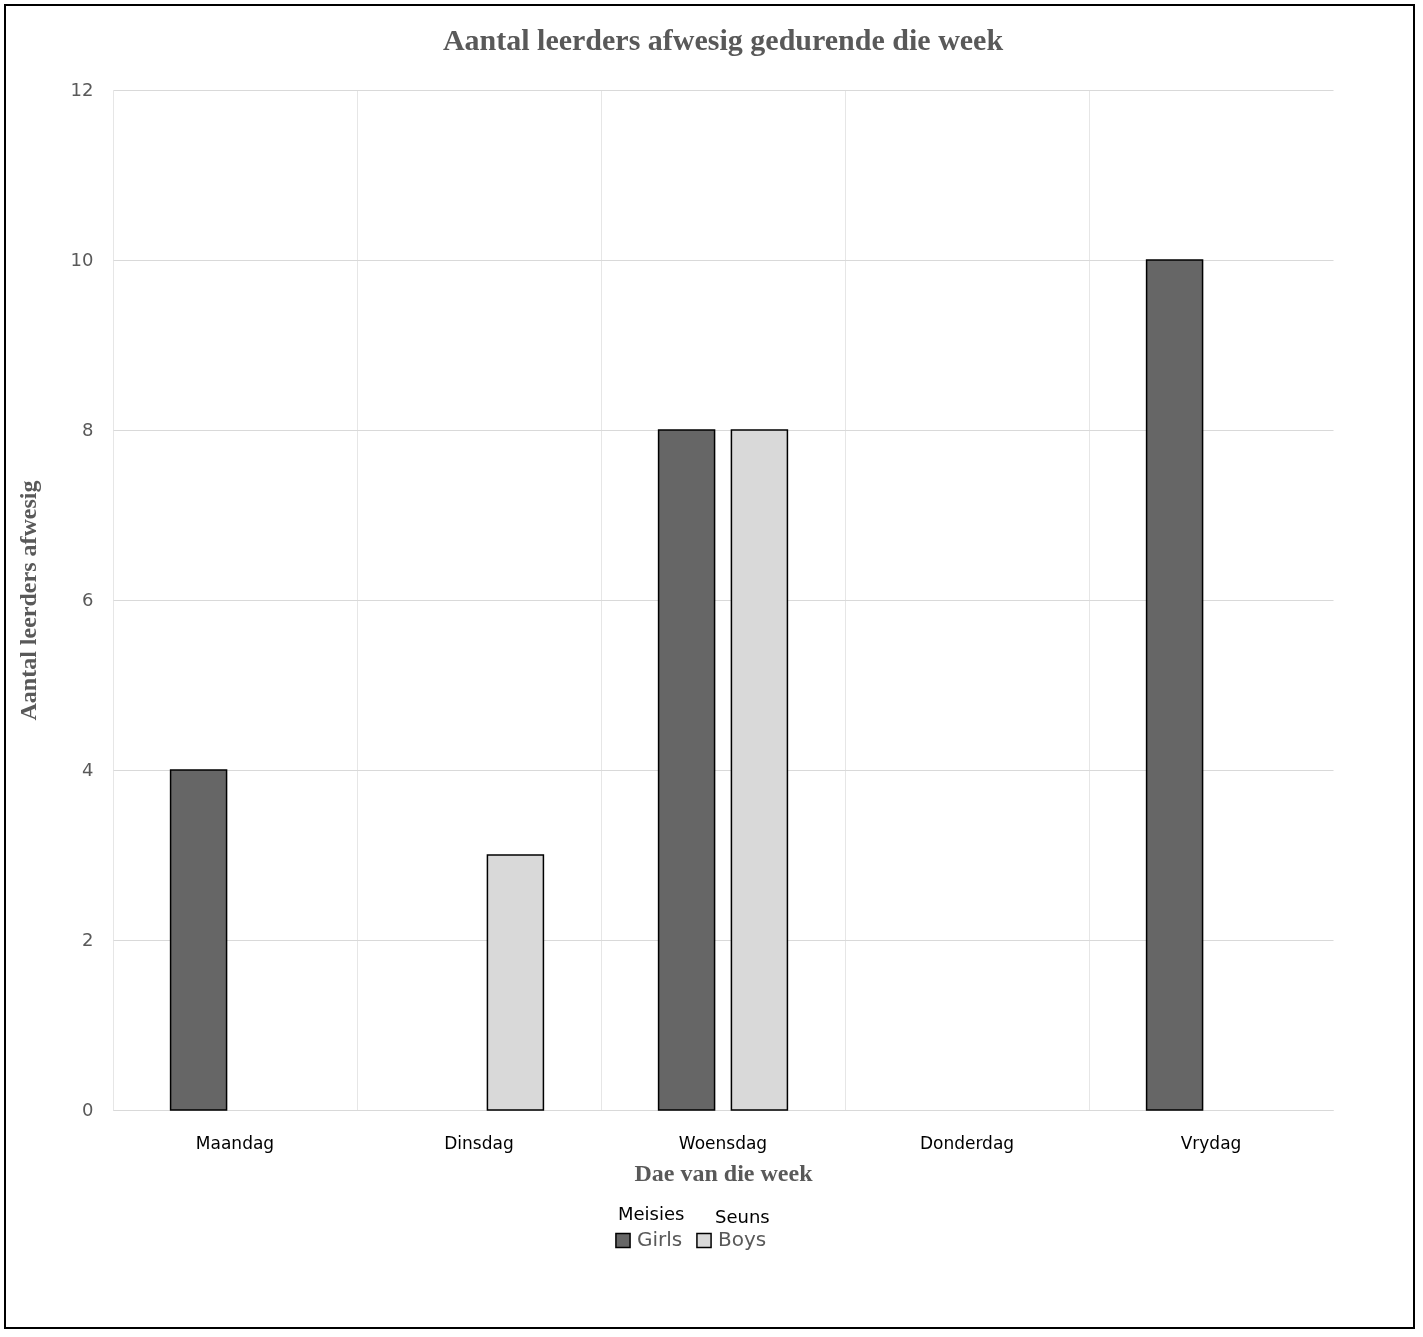  What do you see at coordinates (88, 599) in the screenshot?
I see `y-tick-label: 6` at bounding box center [88, 599].